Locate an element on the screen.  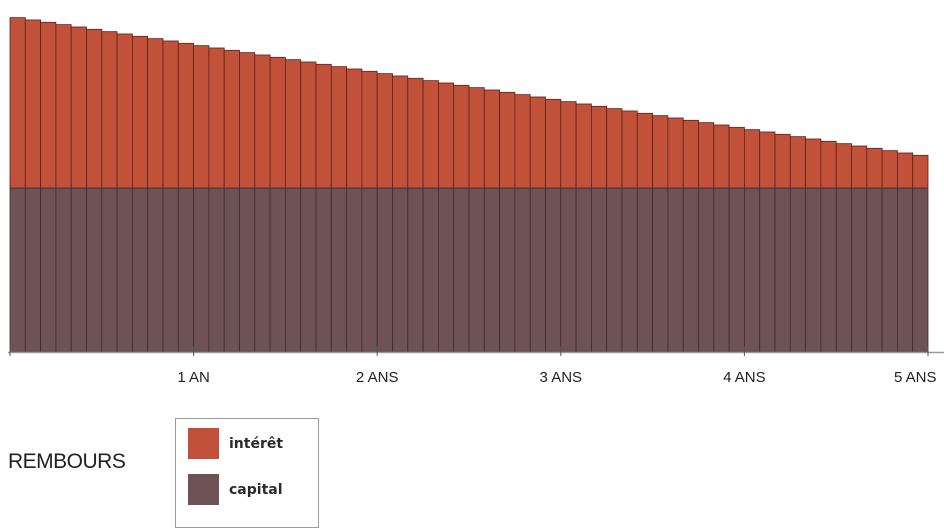
legend-item-interest: intérêt is located at coordinates (235, 443).